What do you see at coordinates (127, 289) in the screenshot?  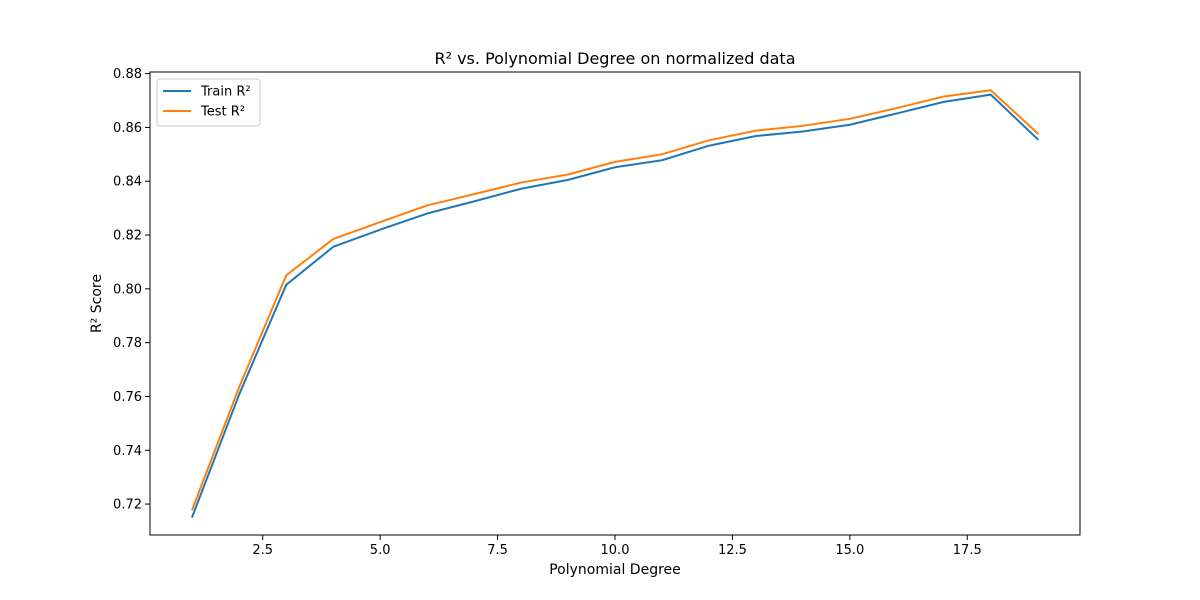 I see `y-tick-label: 0.80` at bounding box center [127, 289].